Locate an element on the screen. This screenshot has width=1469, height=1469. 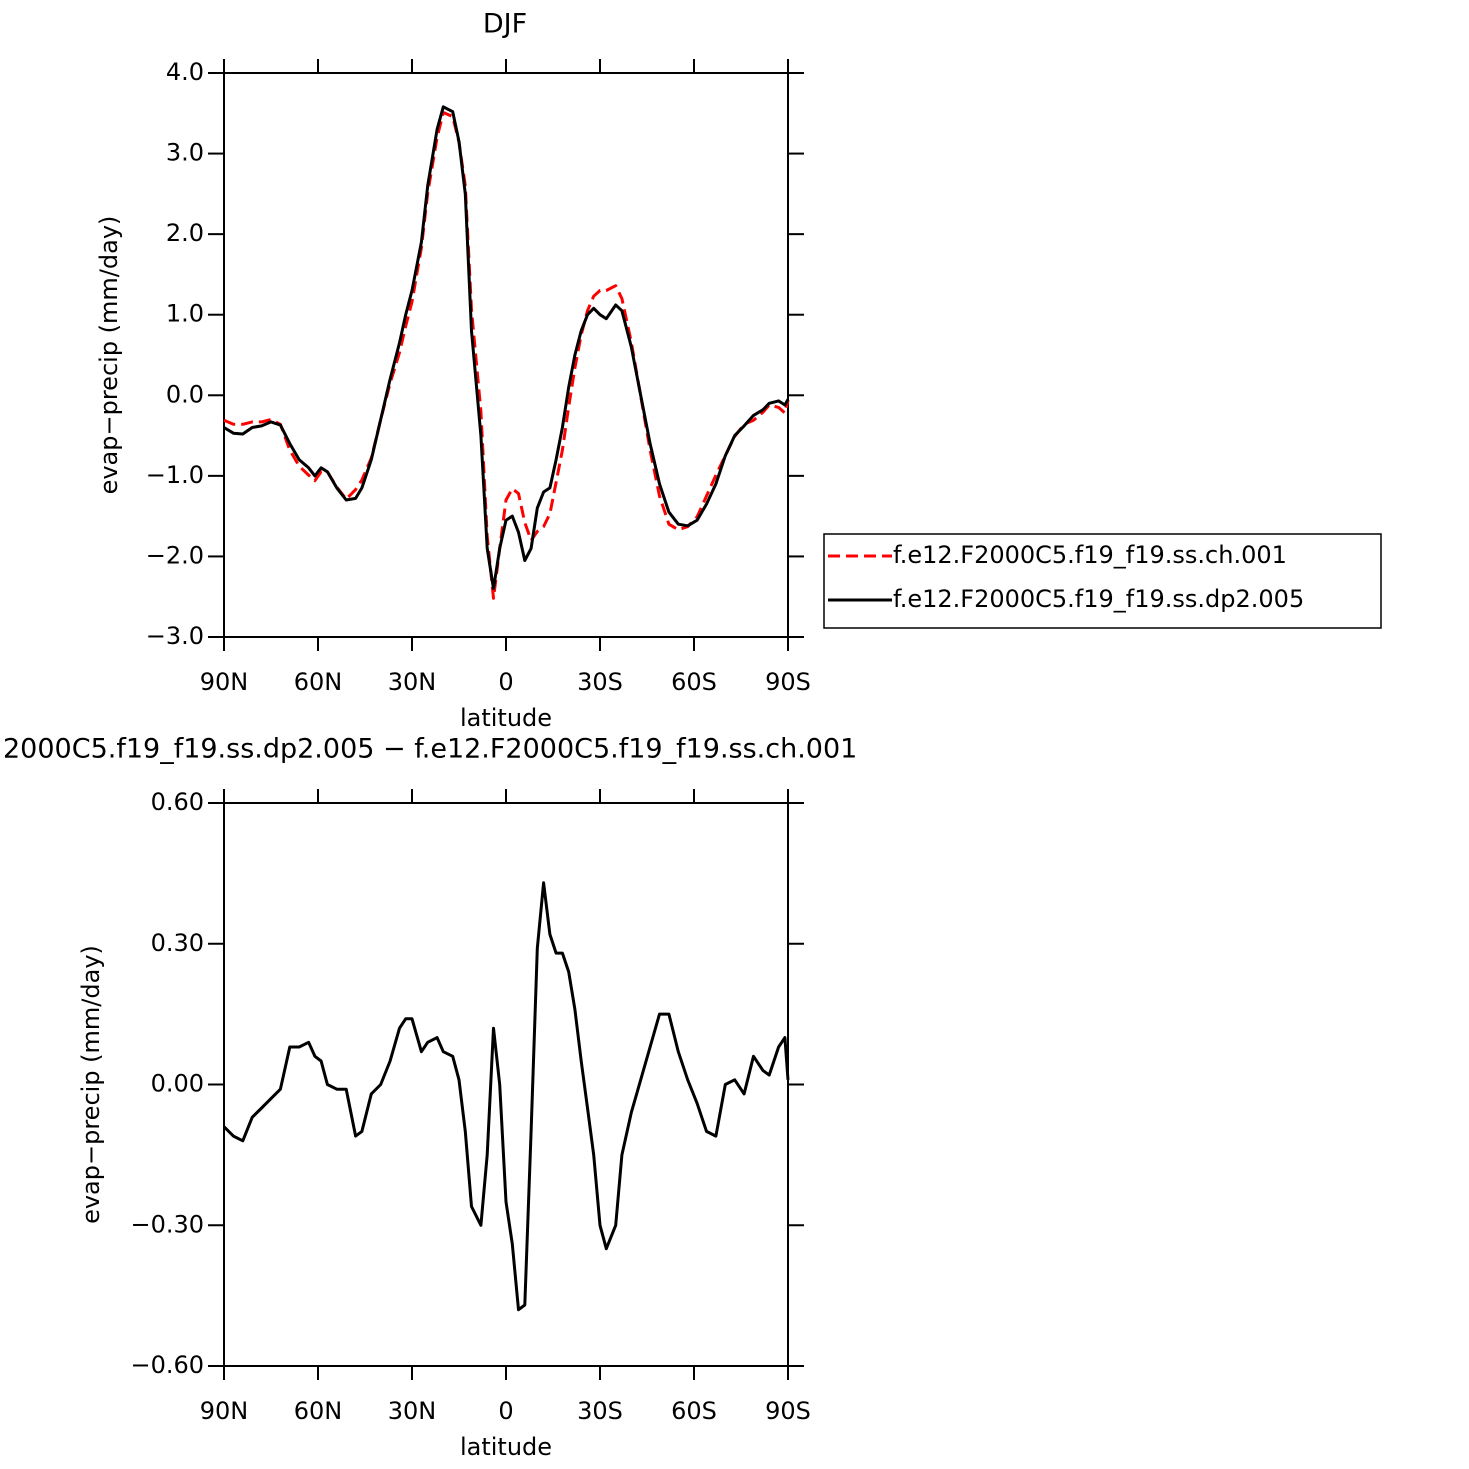
y-tick-label: 0.00 is located at coordinates (177, 1084).